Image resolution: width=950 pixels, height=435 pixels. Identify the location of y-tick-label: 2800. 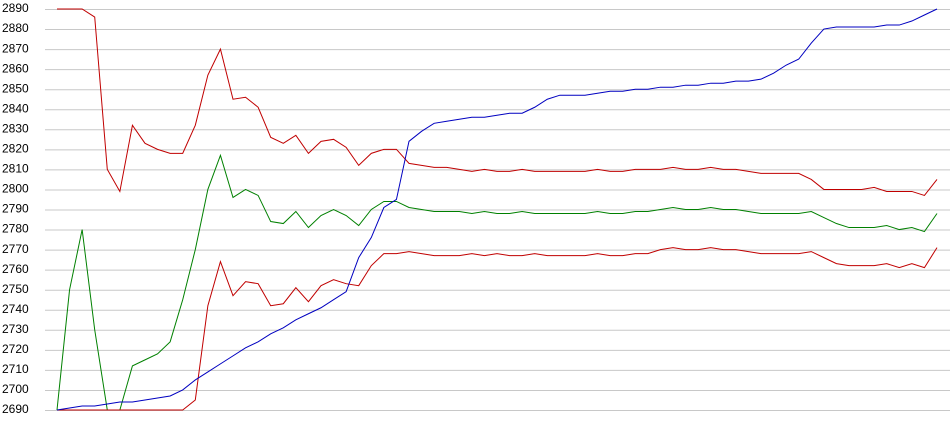
(15, 189).